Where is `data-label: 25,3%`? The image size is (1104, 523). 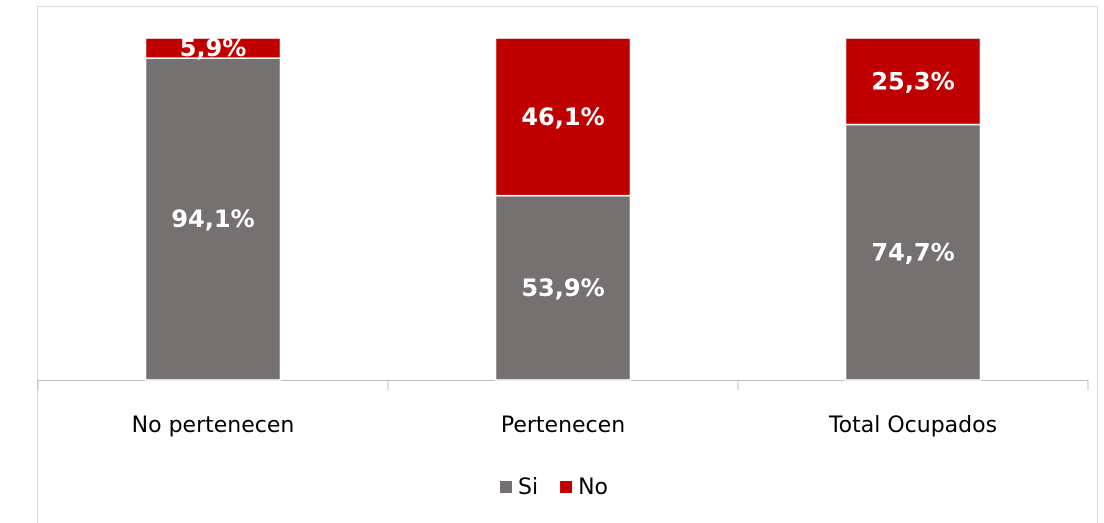 data-label: 25,3% is located at coordinates (912, 81).